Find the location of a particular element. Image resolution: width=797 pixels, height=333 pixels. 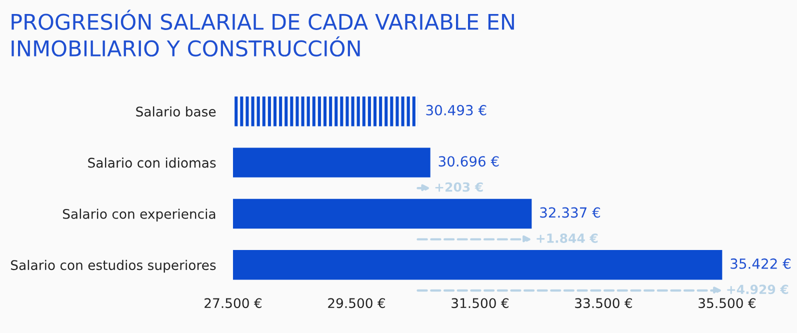

y-tick-label: Salario base is located at coordinates (176, 111).